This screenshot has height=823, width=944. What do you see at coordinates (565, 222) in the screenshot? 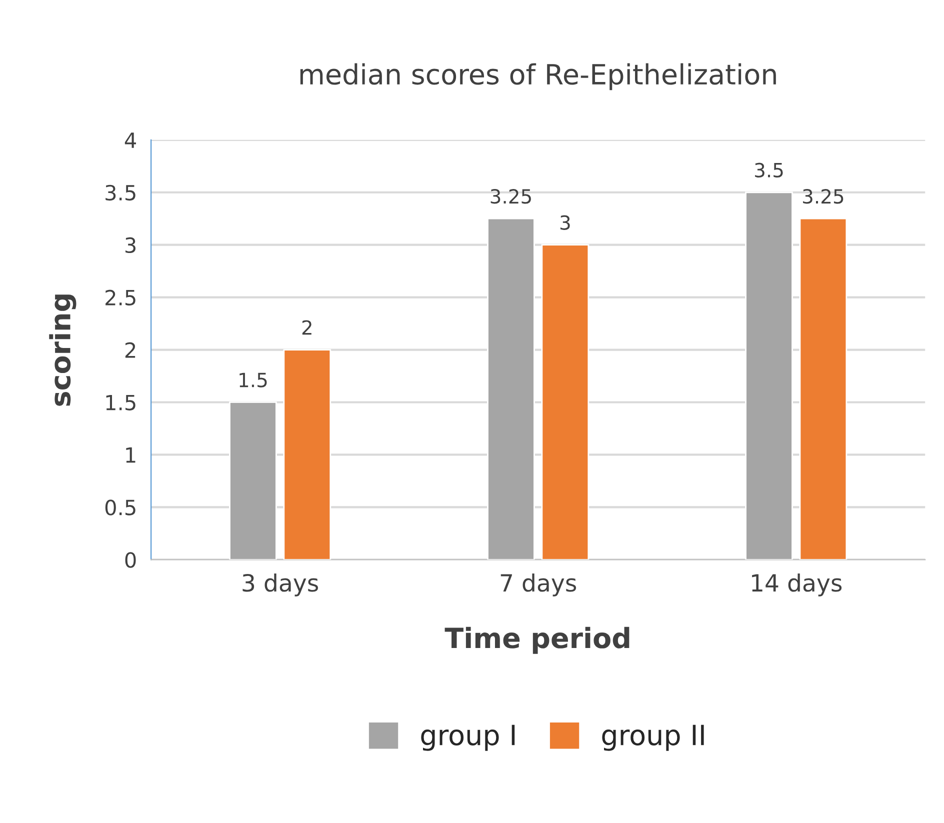
I see `data-label: 3` at bounding box center [565, 222].